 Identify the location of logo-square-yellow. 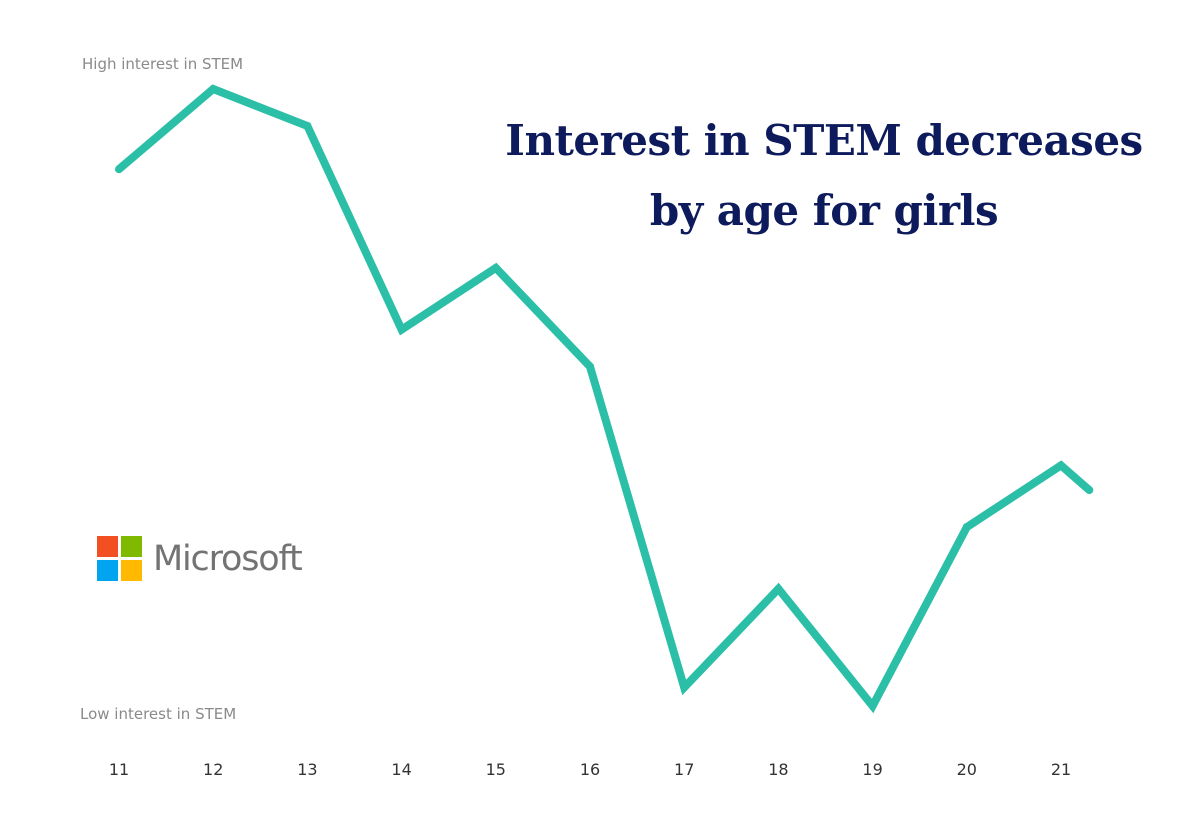
(131, 570).